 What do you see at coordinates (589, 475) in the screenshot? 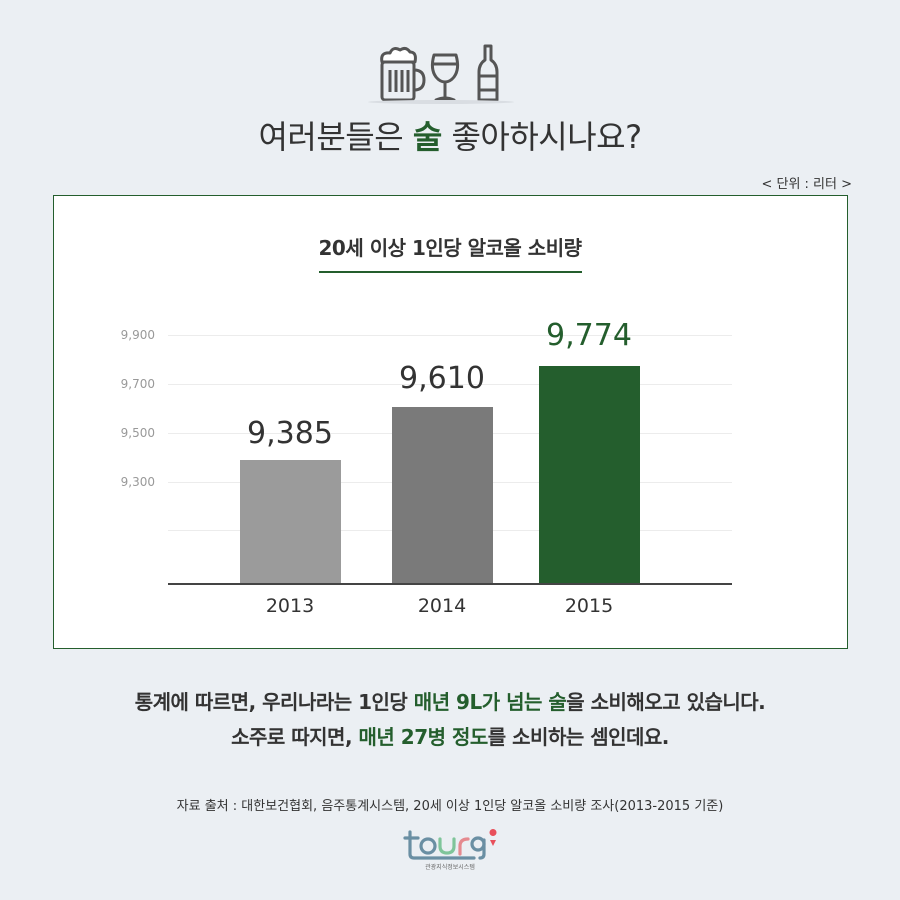
I see `bar-2015` at bounding box center [589, 475].